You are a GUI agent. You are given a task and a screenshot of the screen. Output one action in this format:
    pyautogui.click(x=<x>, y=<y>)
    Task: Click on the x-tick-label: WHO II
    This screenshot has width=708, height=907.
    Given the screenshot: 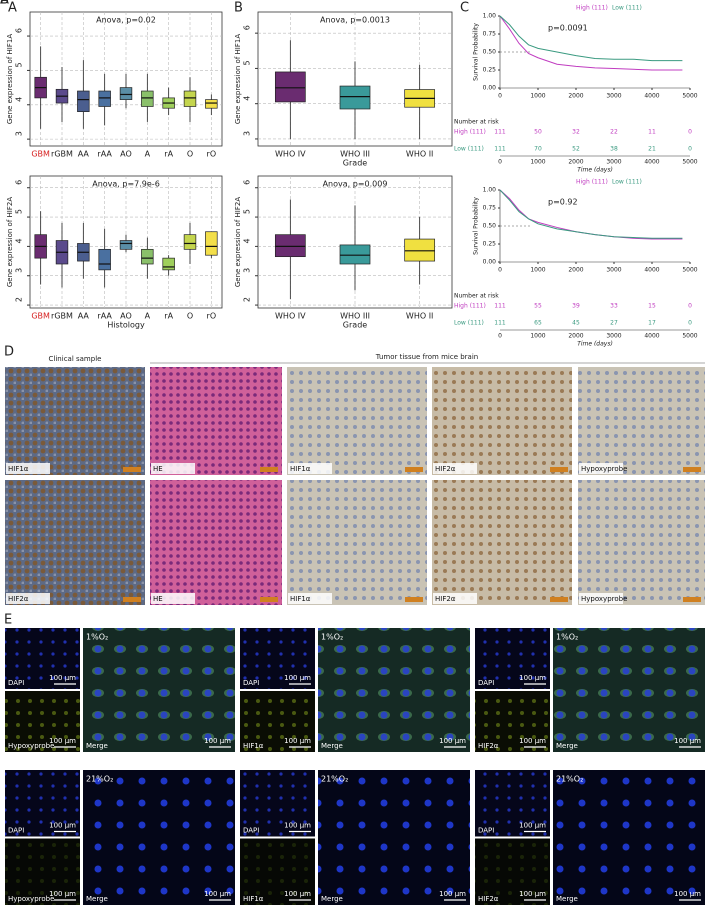 What is the action you would take?
    pyautogui.click(x=419, y=154)
    